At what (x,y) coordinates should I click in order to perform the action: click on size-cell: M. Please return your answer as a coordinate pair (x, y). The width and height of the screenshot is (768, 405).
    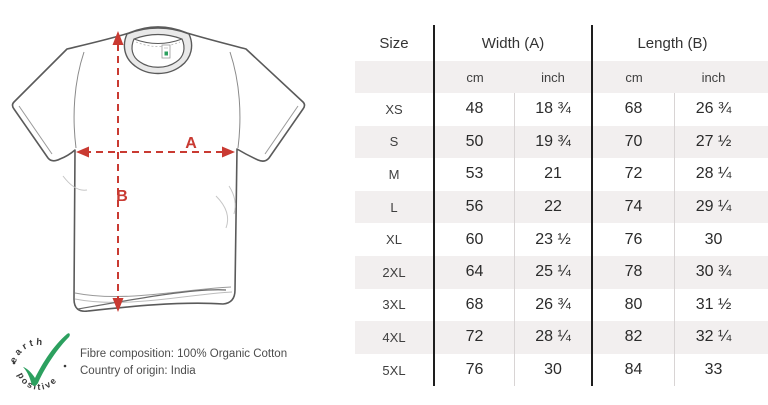
    Looking at the image, I should click on (395, 174).